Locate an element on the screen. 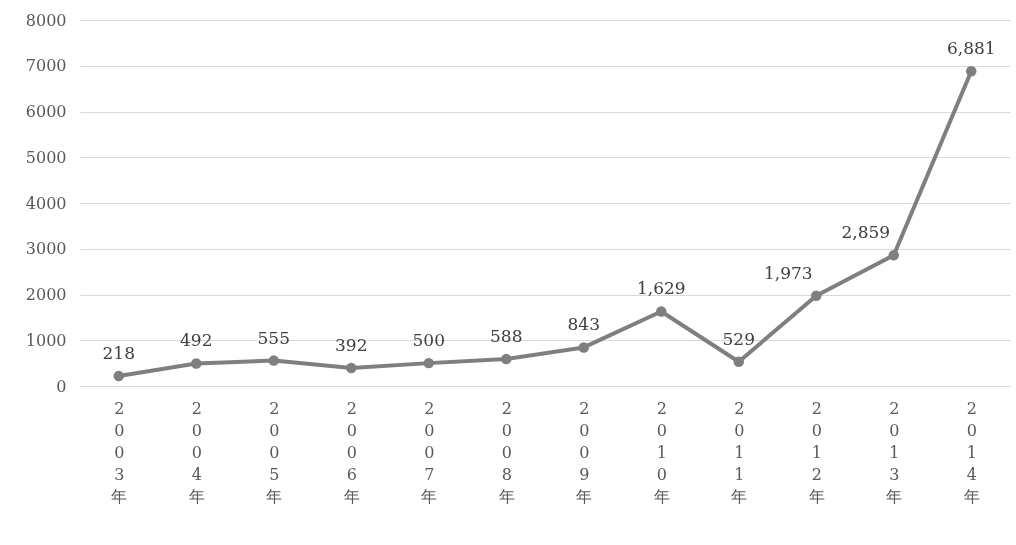  data-label: 218 is located at coordinates (118, 353).